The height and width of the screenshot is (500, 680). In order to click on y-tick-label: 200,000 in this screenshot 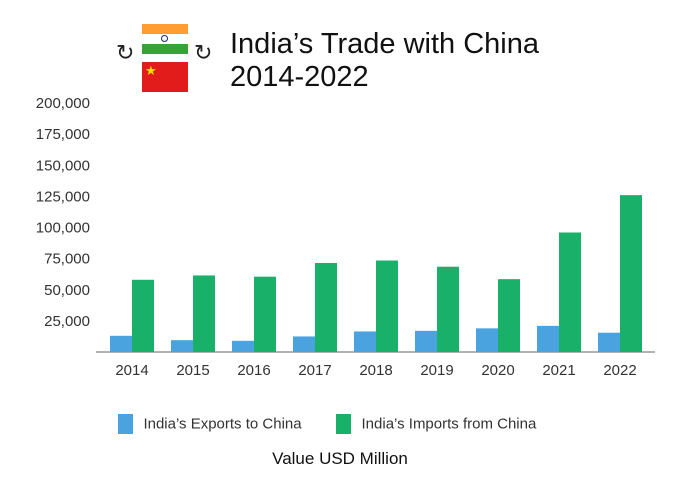, I will do `click(63, 103)`.